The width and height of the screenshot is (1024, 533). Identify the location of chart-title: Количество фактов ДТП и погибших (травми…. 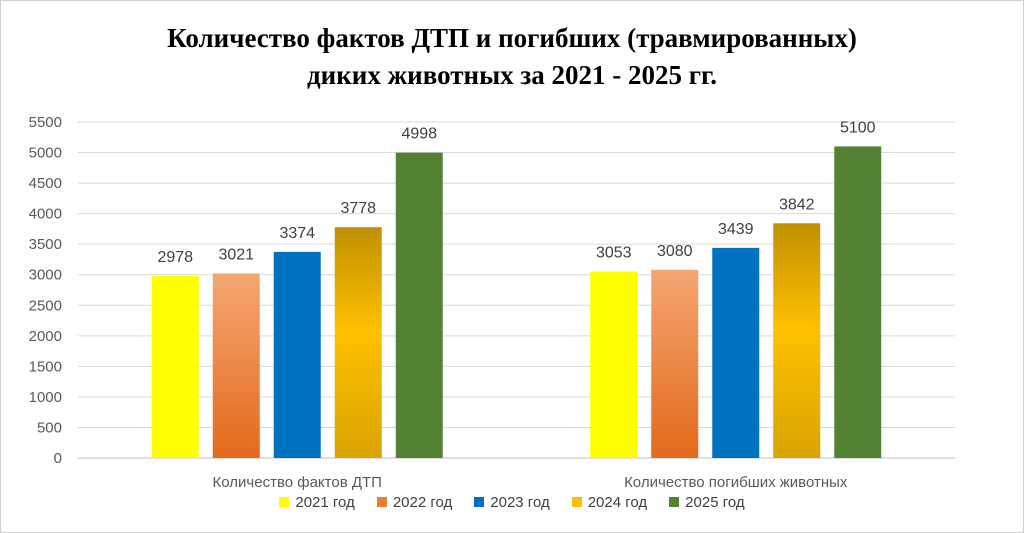
(512, 57).